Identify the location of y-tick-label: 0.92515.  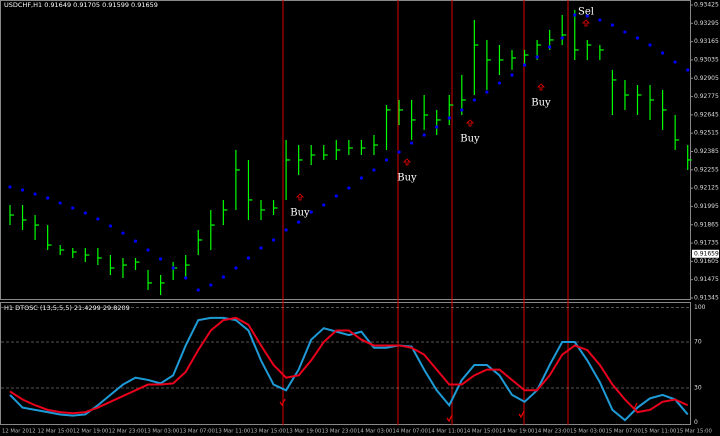
(706, 133).